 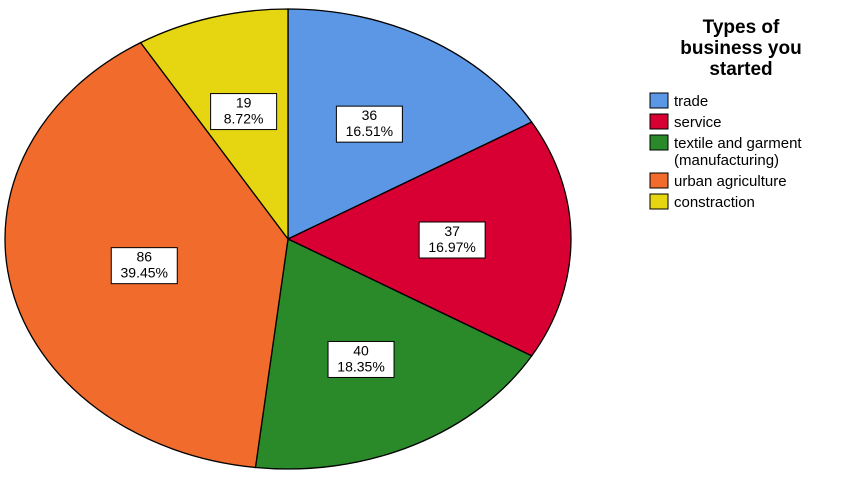 I want to click on data-label-value: 40, so click(x=361, y=350).